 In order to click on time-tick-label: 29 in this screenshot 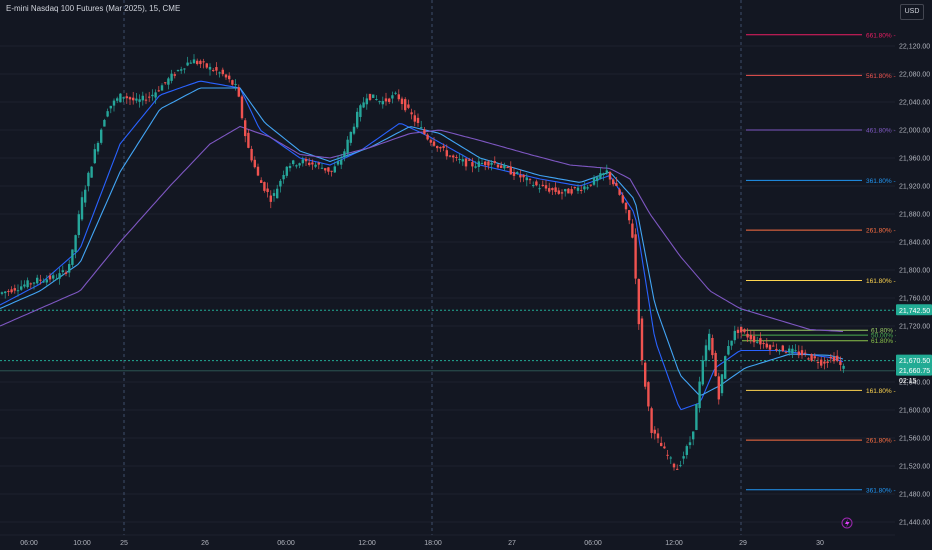, I will do `click(743, 543)`.